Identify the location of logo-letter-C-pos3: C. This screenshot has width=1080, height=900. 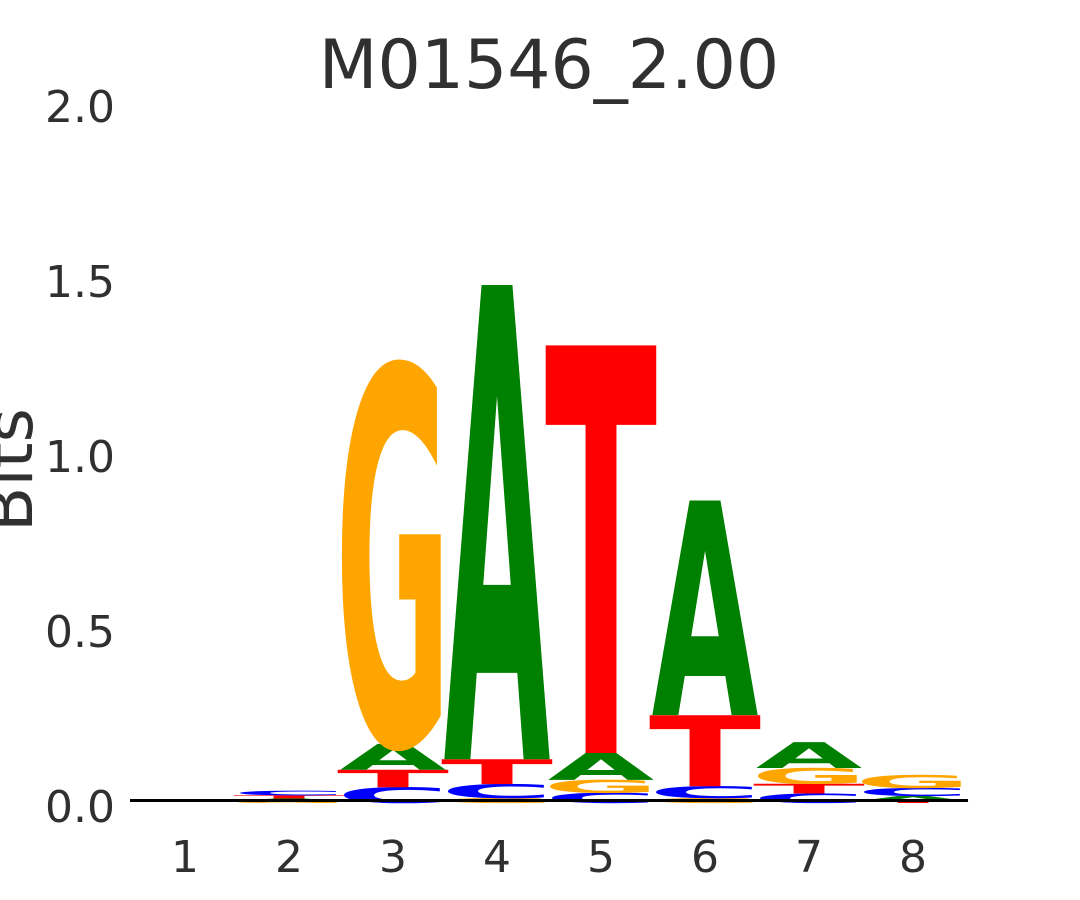
(392, 795).